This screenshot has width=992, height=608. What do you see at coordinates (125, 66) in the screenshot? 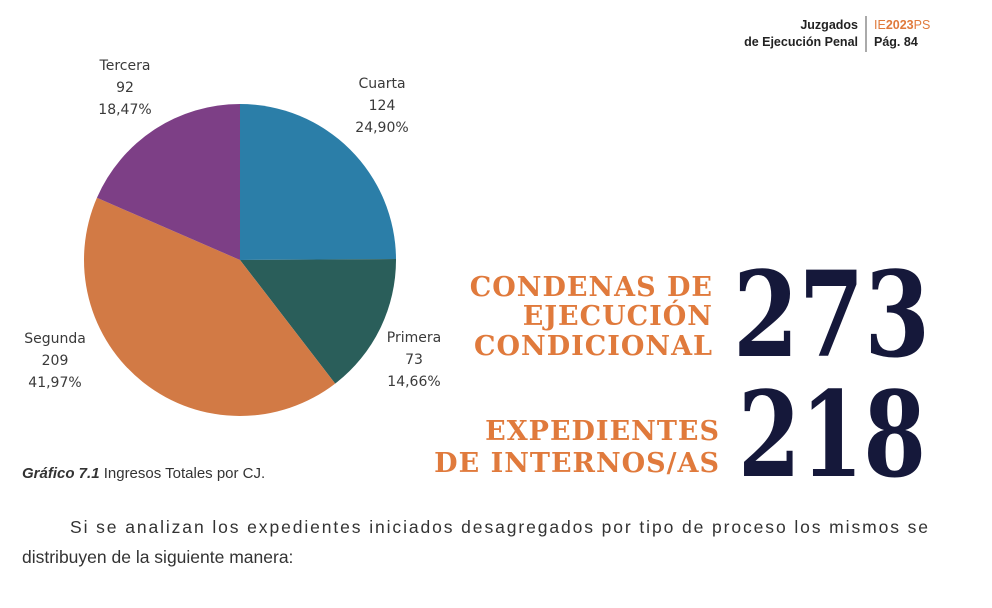
I see `slice-label: Tercera` at bounding box center [125, 66].